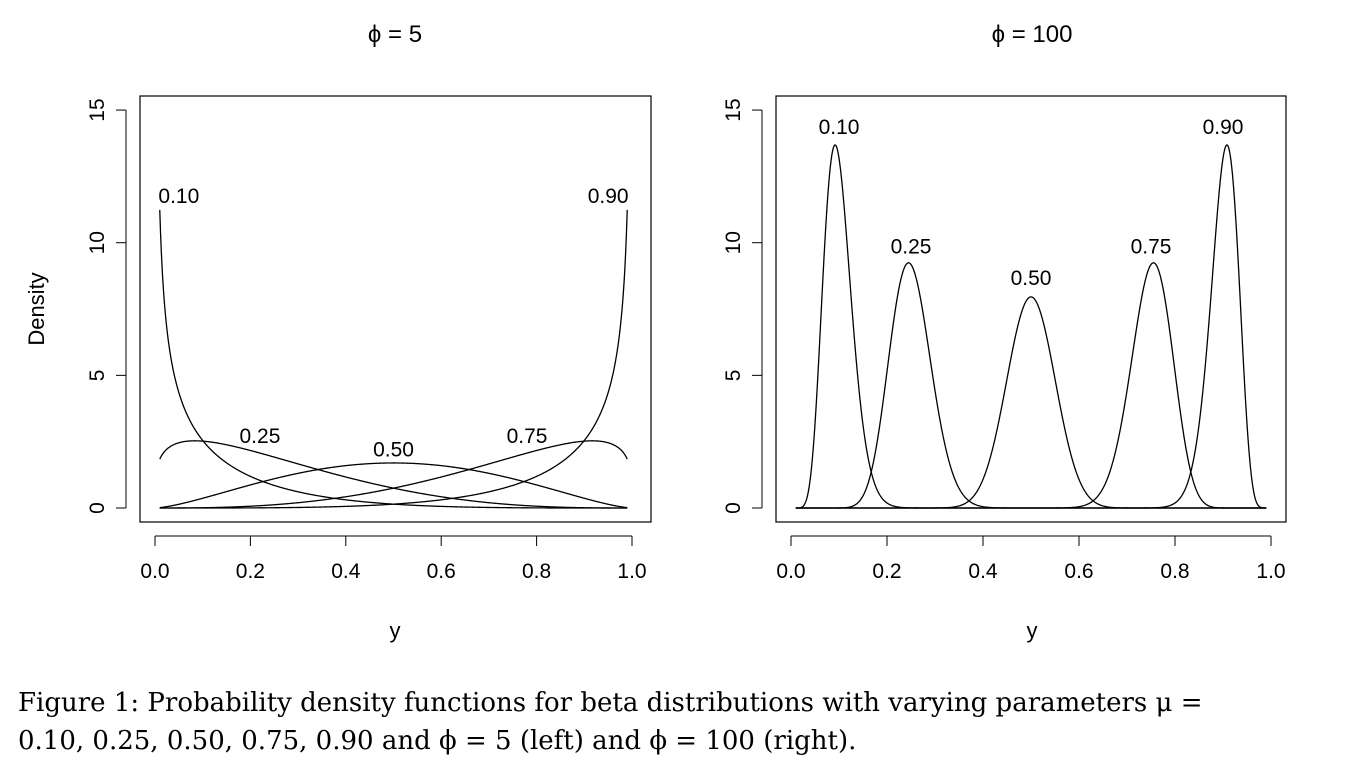  I want to click on y-axis-label: Density, so click(36, 308).